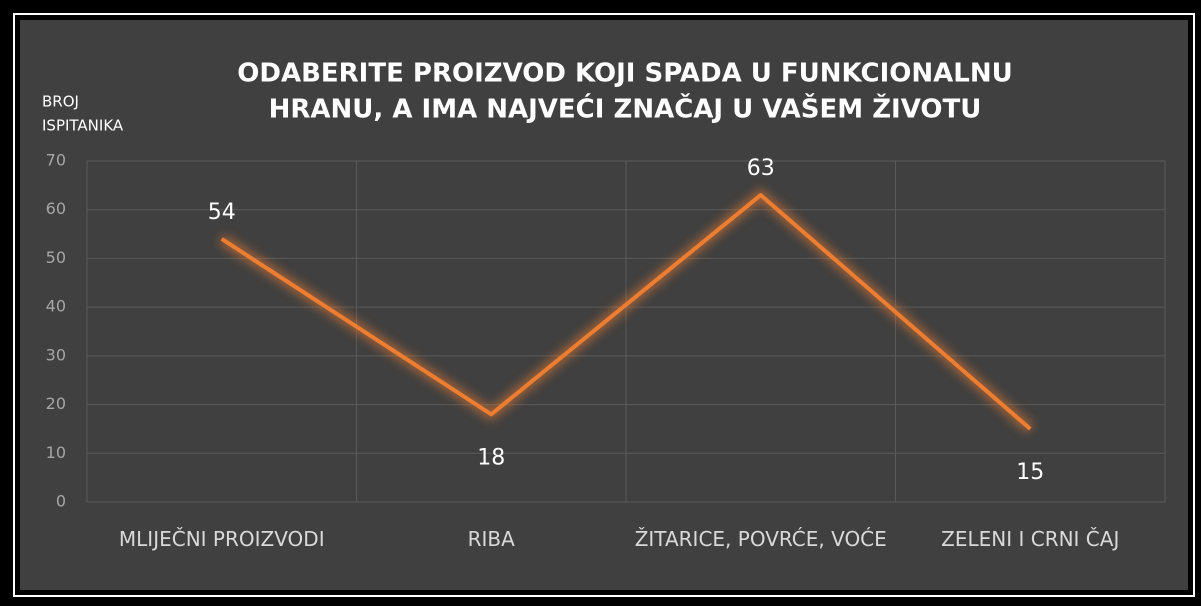  Describe the element at coordinates (56, 354) in the screenshot. I see `y-tick-label: 30` at that location.